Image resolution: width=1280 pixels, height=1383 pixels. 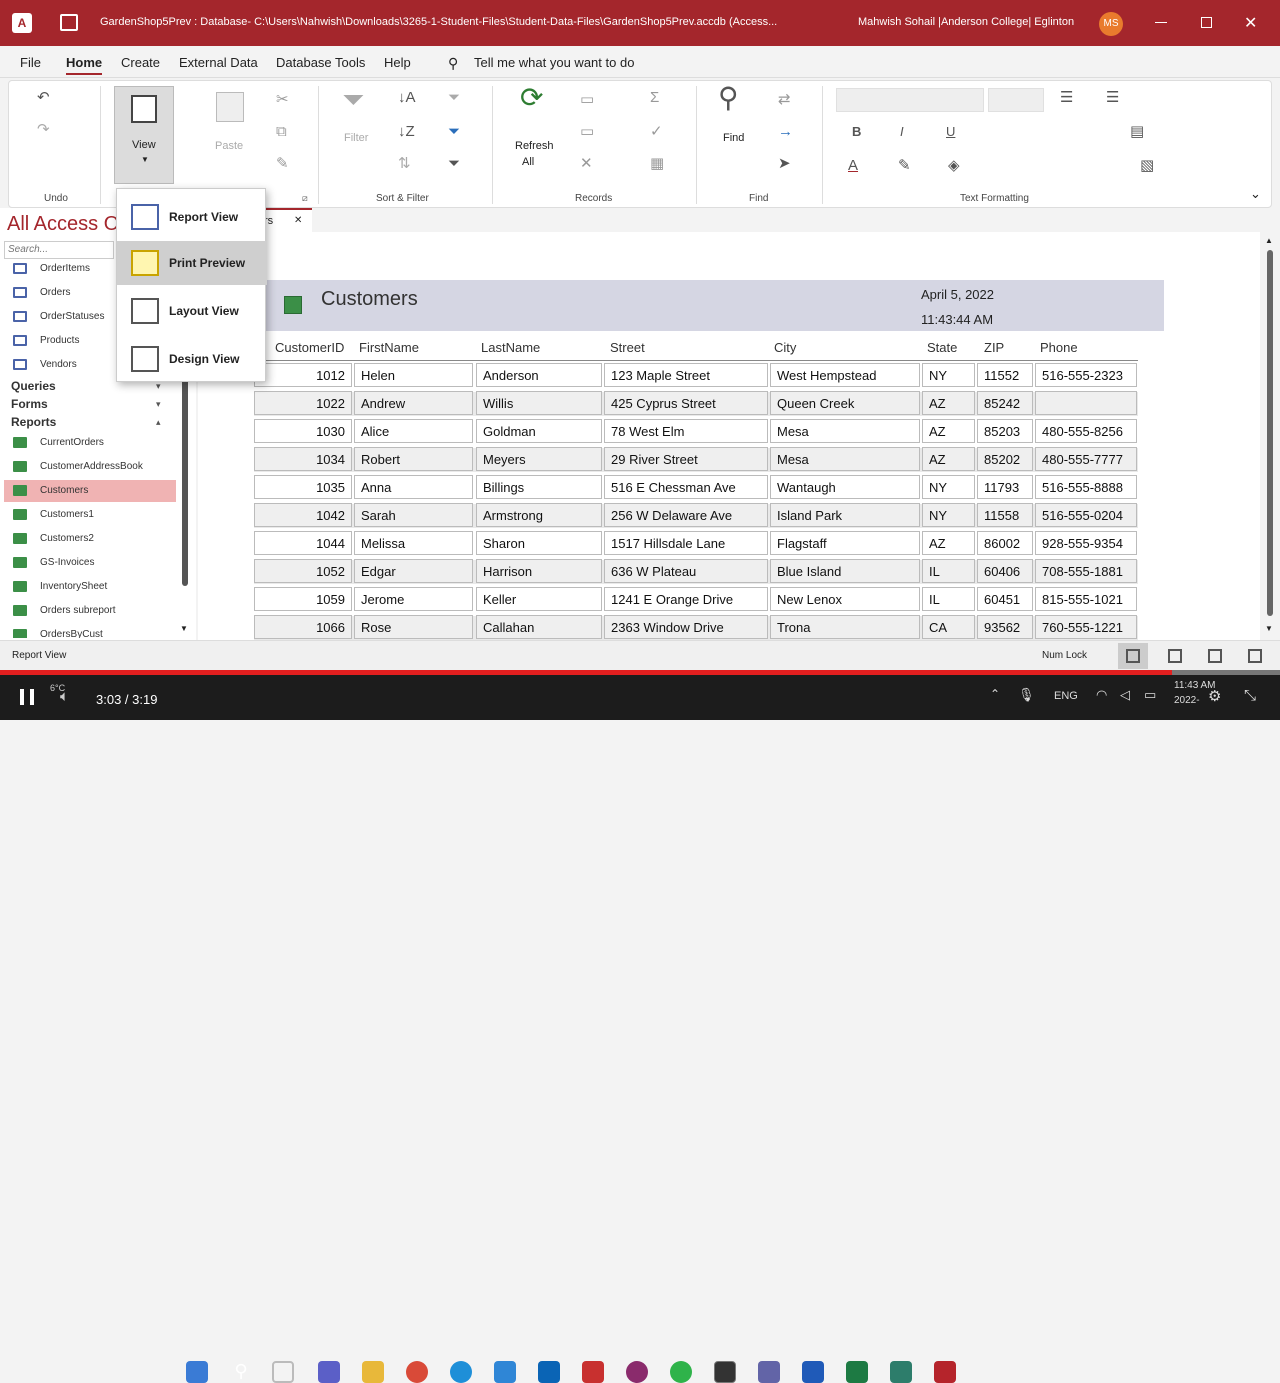 I want to click on nav-report-customers1: Customers1, so click(x=90, y=515).